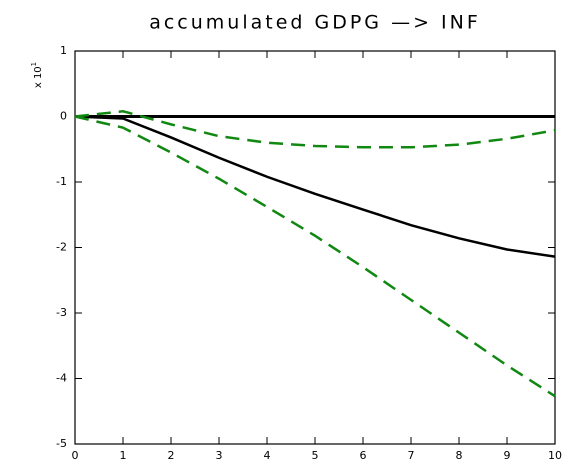 The height and width of the screenshot is (465, 569). What do you see at coordinates (315, 129) in the screenshot?
I see `series-line` at bounding box center [315, 129].